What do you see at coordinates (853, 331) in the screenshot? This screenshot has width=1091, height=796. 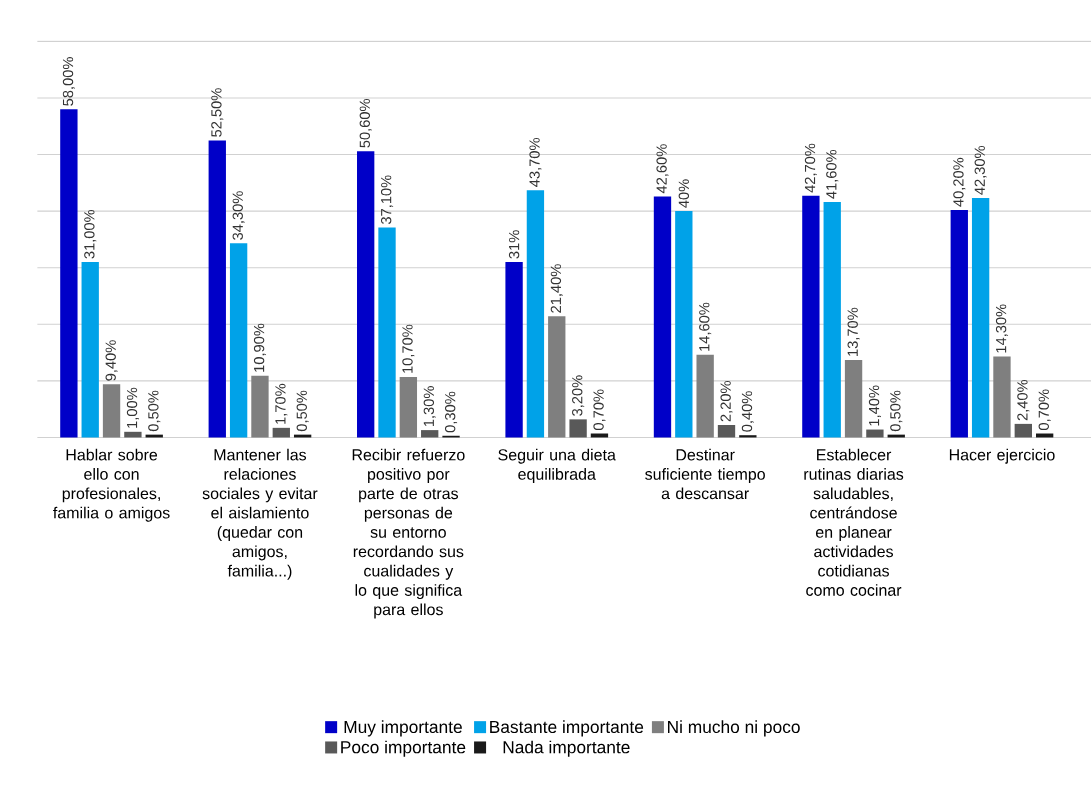 I see `data-label: 13,70%` at bounding box center [853, 331].